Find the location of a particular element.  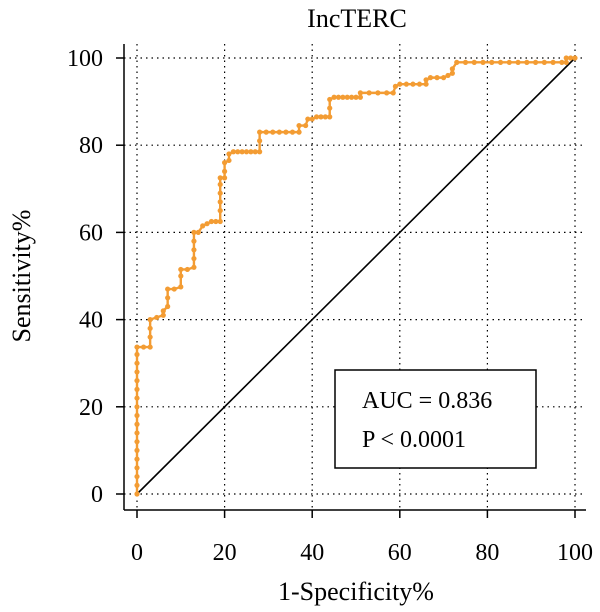

x-tick-label: 60 is located at coordinates (400, 553).